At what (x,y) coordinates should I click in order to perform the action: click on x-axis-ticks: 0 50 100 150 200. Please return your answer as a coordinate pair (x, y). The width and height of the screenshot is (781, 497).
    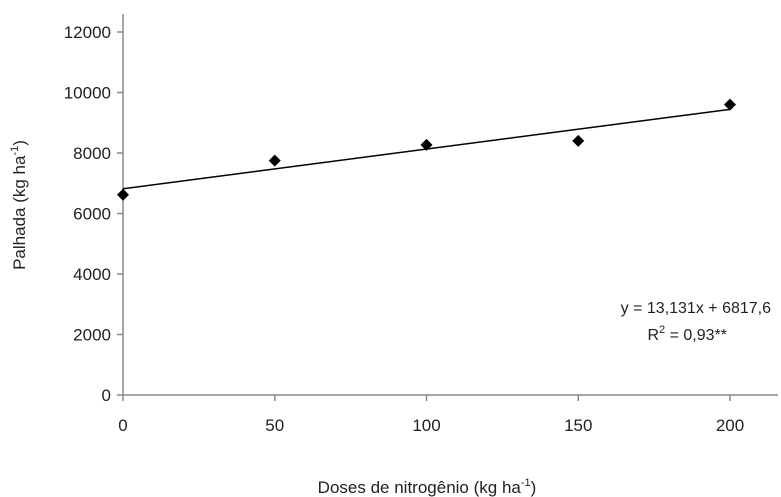
    Looking at the image, I should click on (431, 415).